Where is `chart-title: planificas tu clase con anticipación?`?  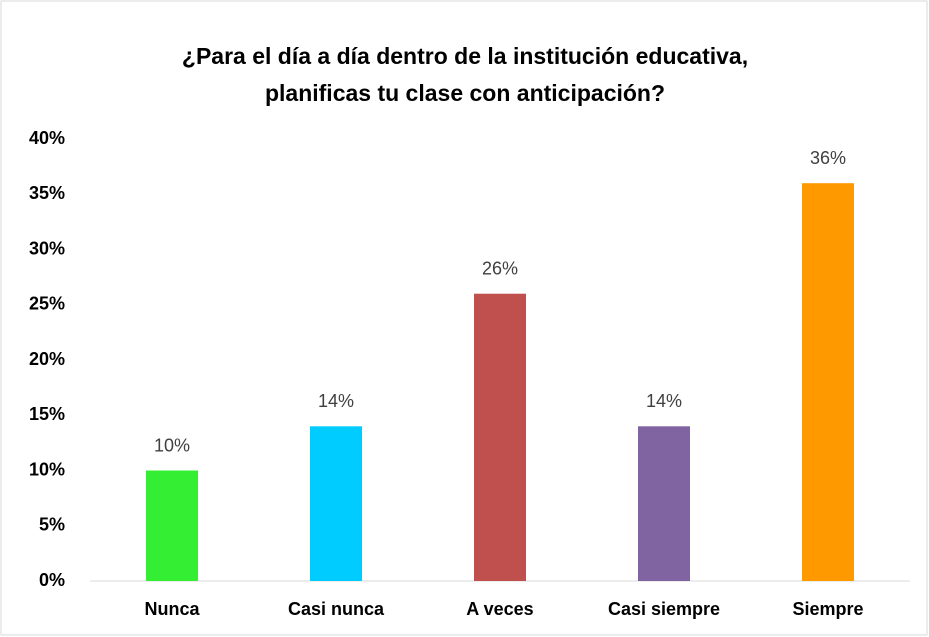
chart-title: planificas tu clase con anticipación? is located at coordinates (465, 93).